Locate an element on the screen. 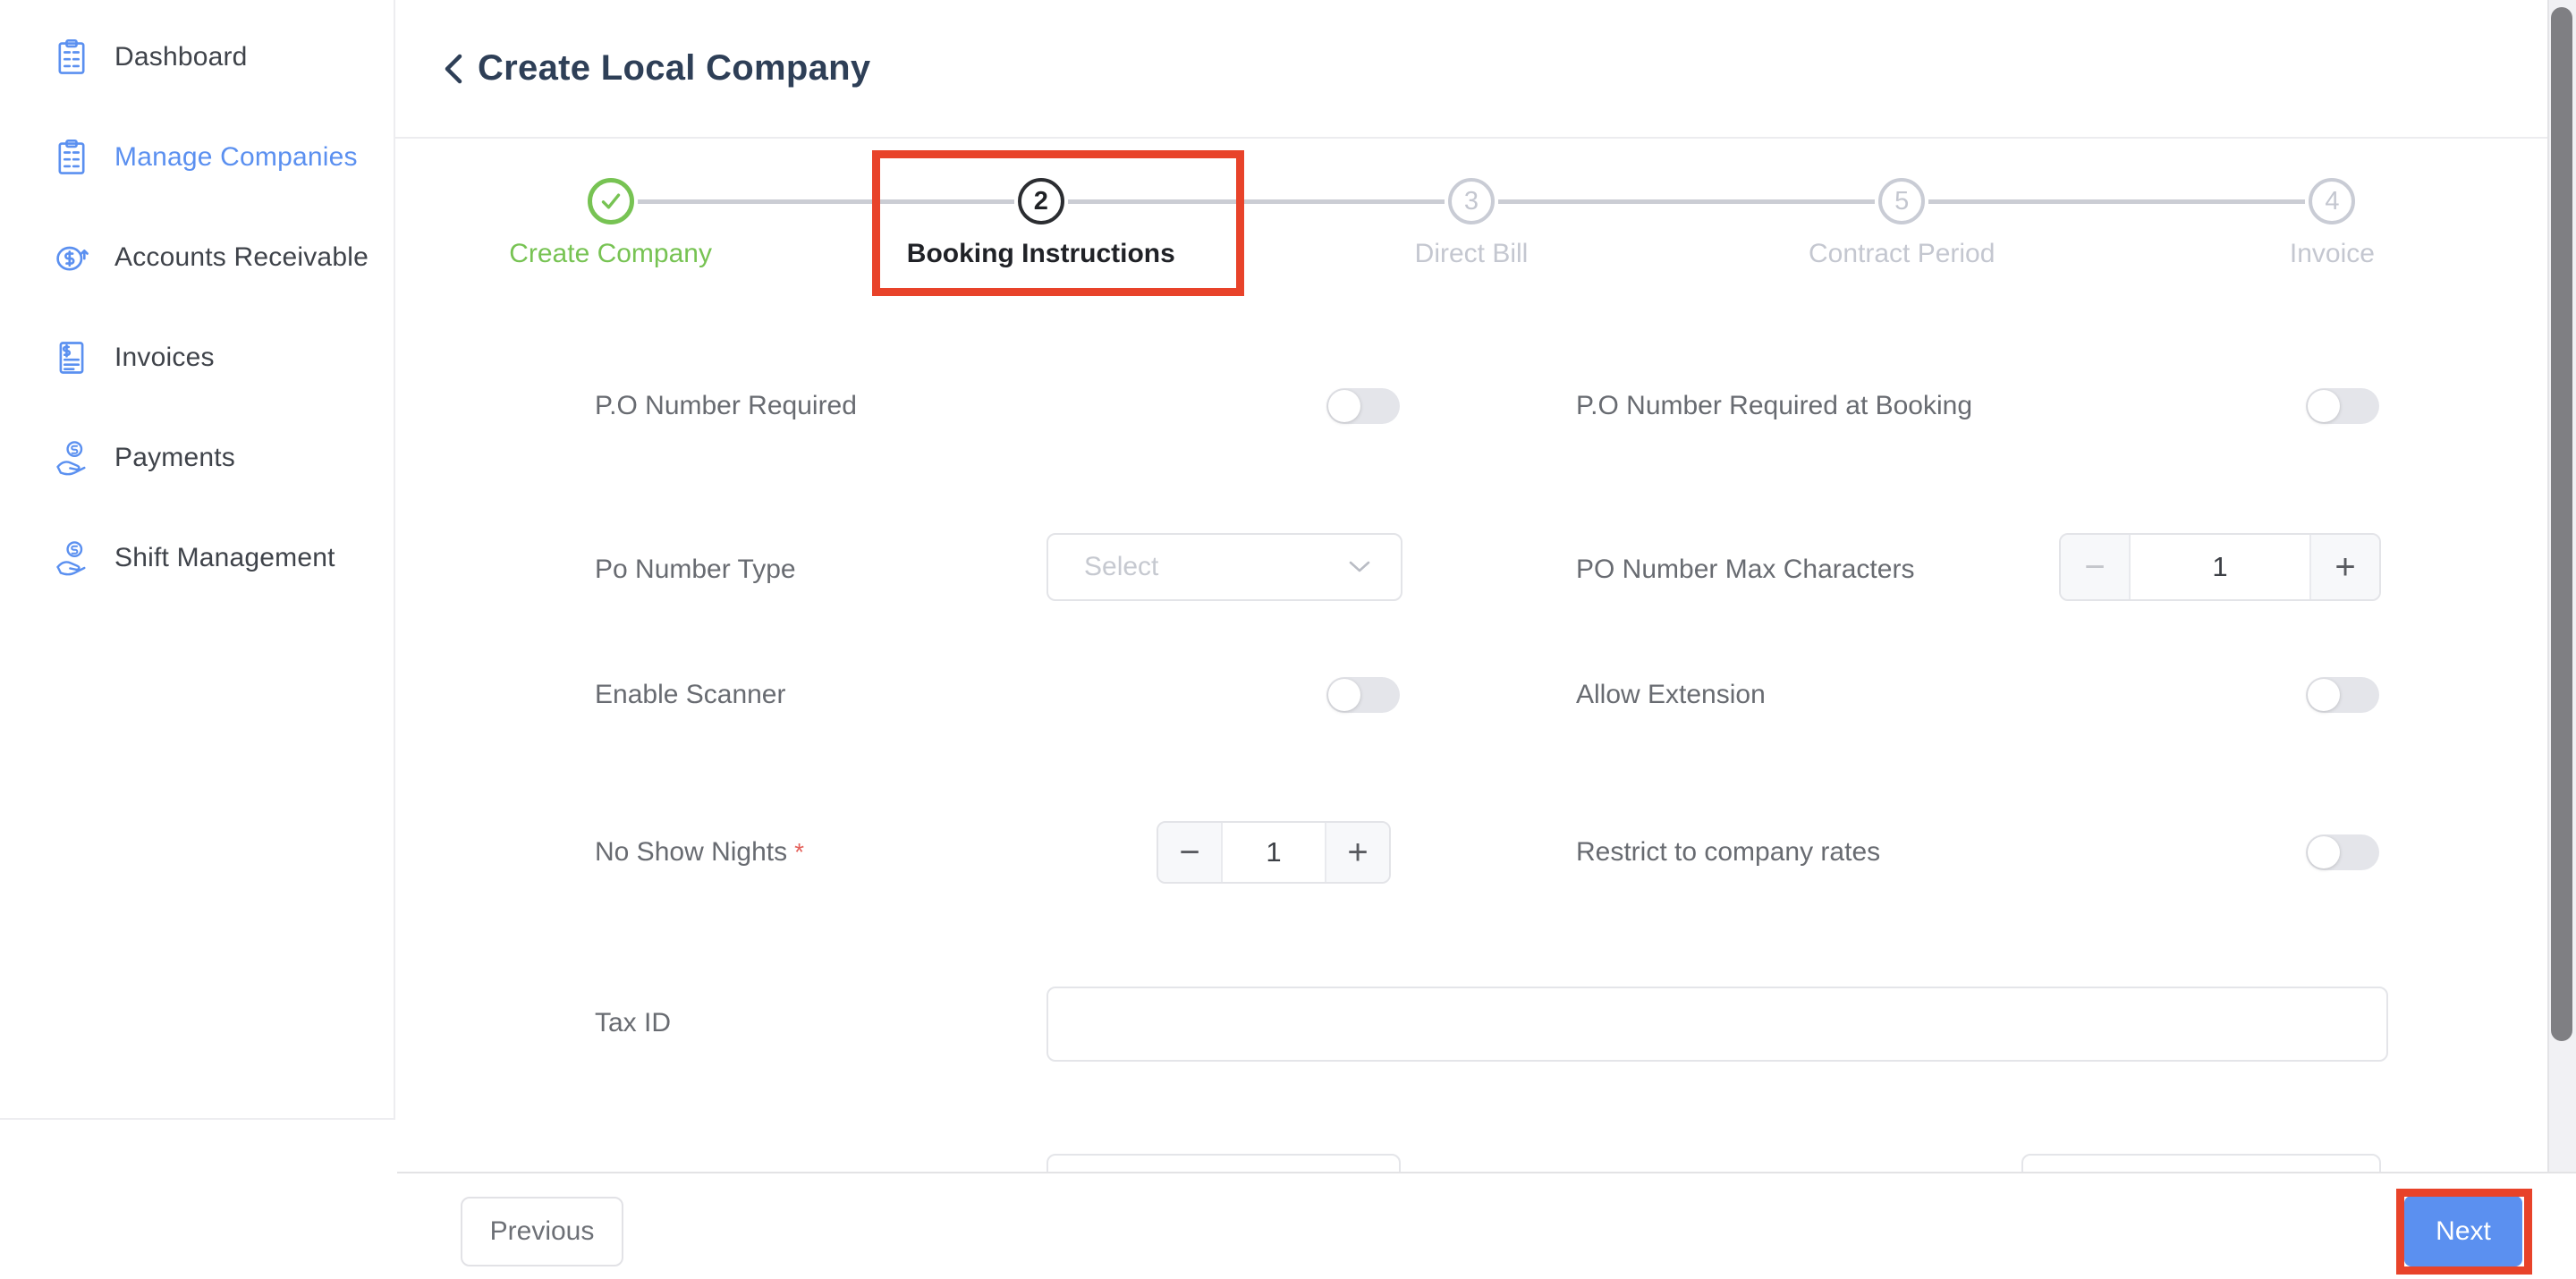  restrict-to-company-rates-toggle is located at coordinates (2342, 852).